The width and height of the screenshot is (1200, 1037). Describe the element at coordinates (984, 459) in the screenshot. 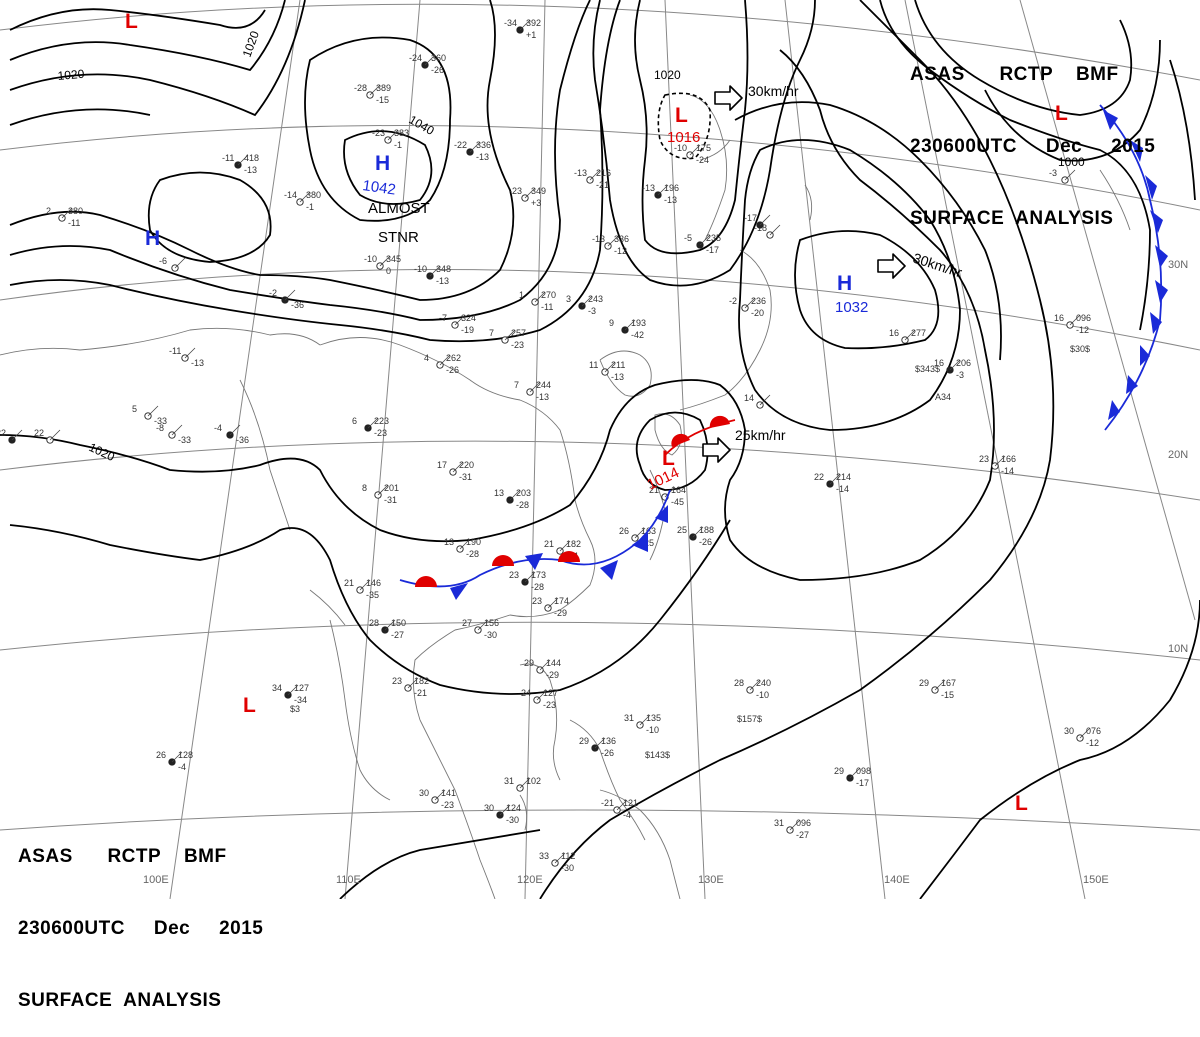

I see `station-temperature: 23` at that location.